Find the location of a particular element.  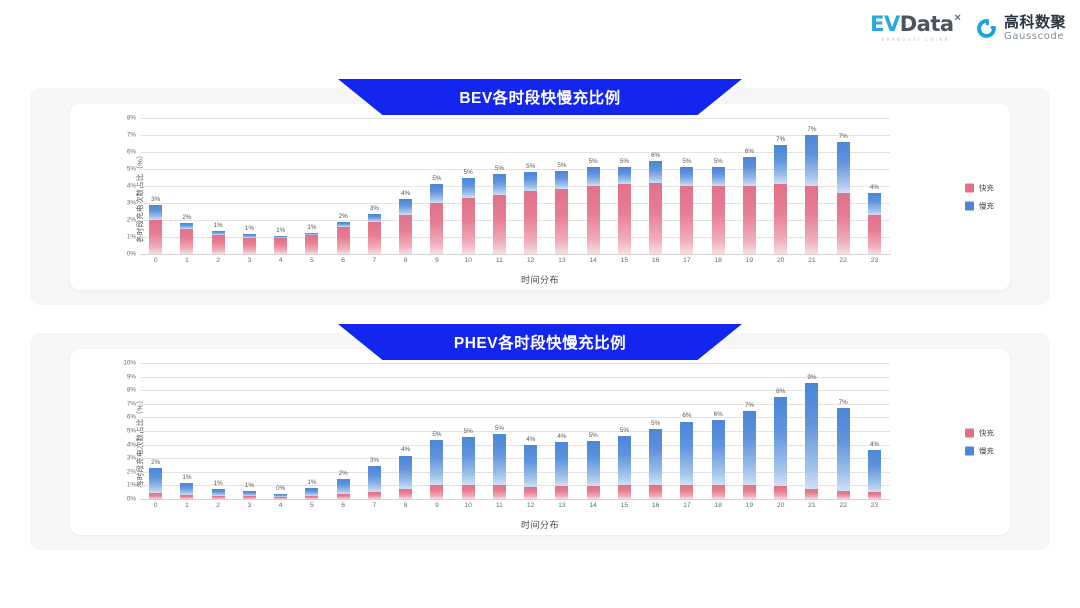

stacked-bar: 8% is located at coordinates (781, 443).